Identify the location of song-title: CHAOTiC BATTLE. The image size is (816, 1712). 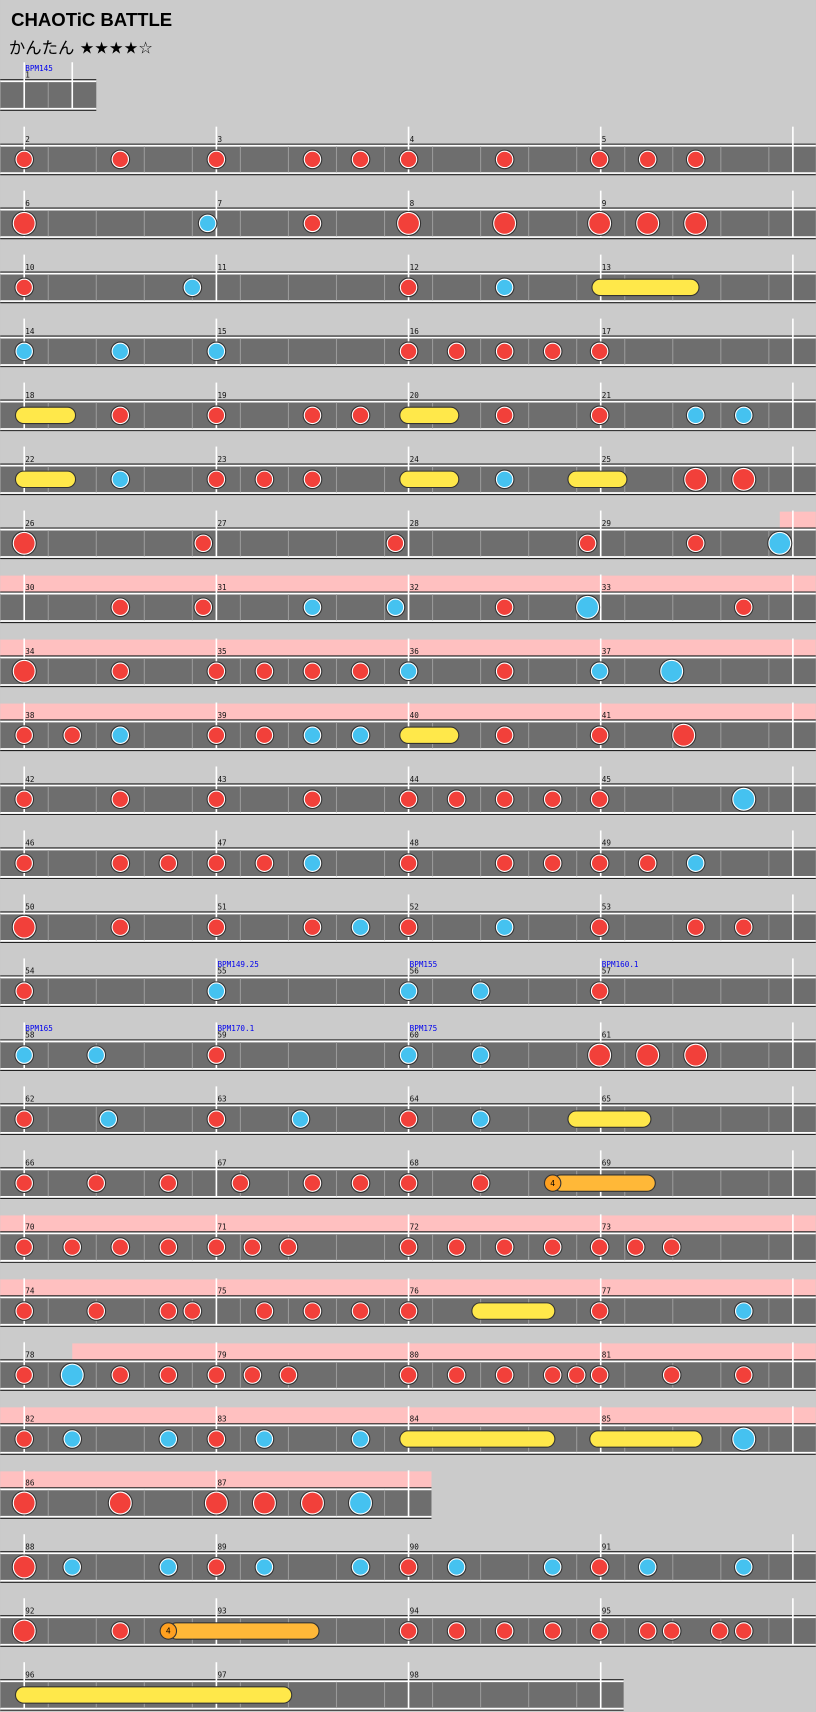
(91, 19).